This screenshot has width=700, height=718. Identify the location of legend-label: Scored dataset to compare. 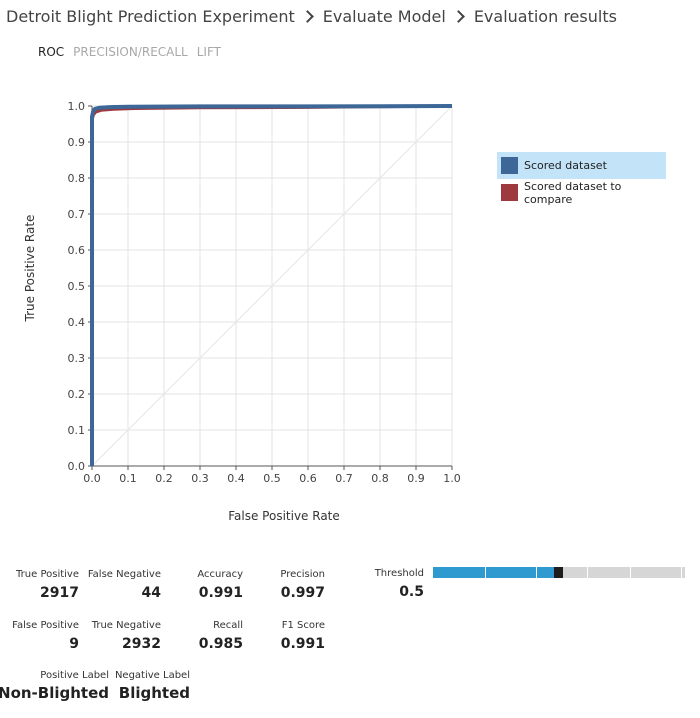
(573, 192).